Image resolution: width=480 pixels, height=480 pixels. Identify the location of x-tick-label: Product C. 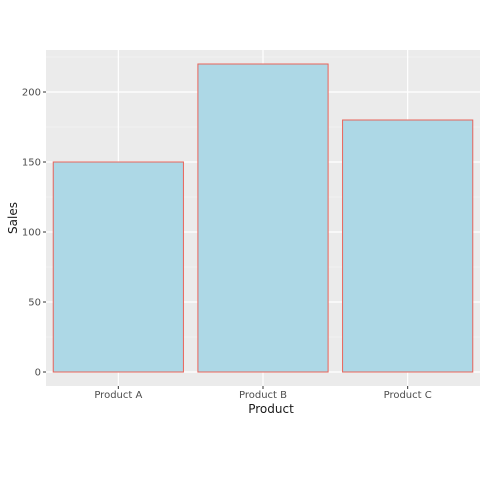
(408, 395).